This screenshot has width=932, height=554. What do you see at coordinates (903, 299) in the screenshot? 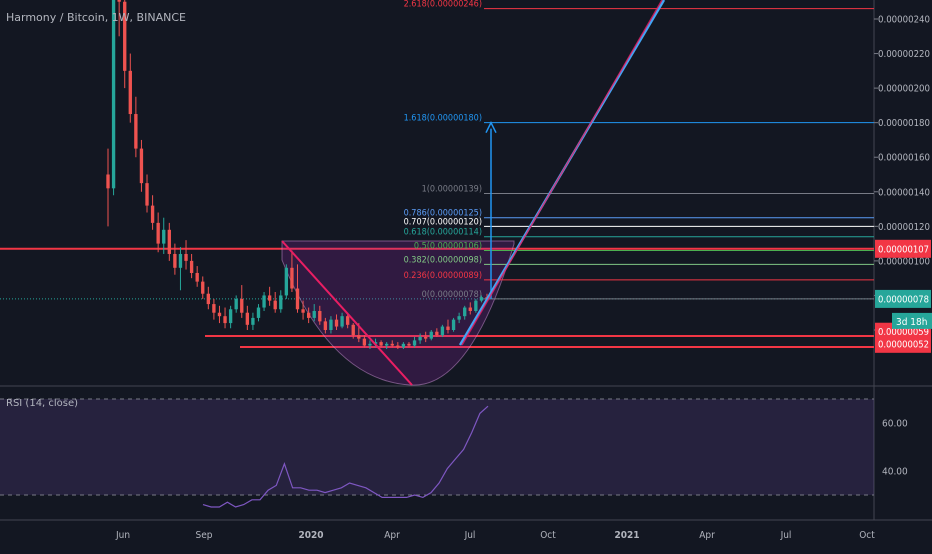
I see `price-tag-label: 0.00000078` at bounding box center [903, 299].